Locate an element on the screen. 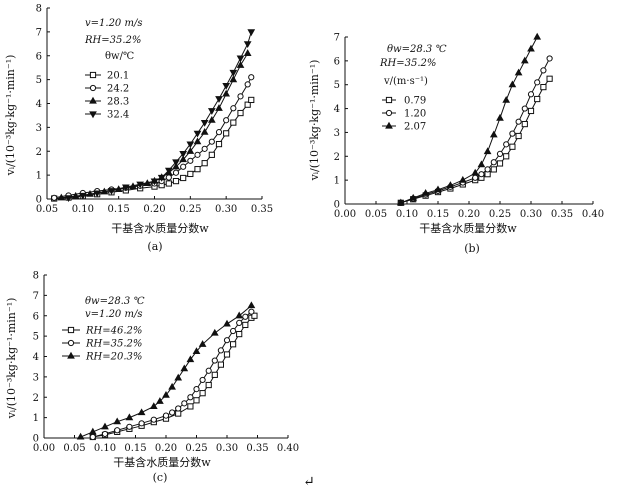  chart-b-y-tick-label: 0 is located at coordinates (337, 205).